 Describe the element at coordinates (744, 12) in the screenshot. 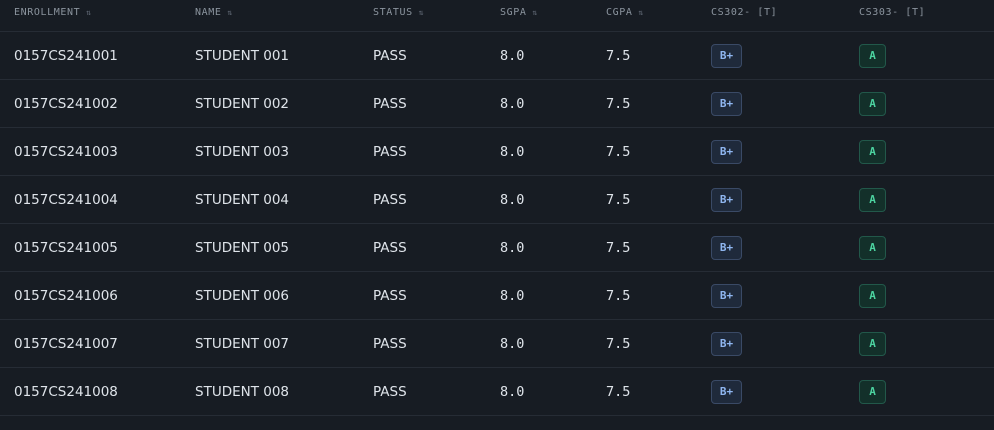

I see `column-header-label: CS302- [T]` at that location.